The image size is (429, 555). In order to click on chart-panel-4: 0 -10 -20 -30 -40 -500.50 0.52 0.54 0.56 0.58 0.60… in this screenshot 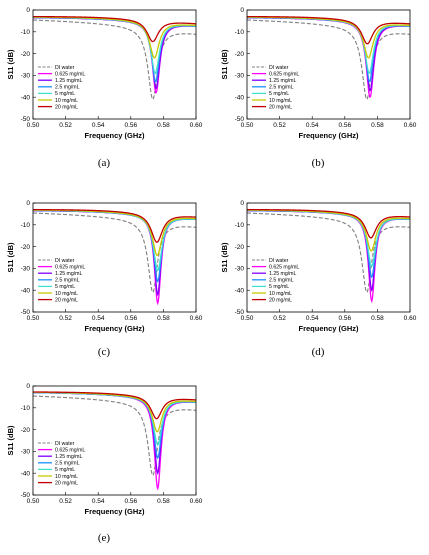, I will do `click(318, 279)`.